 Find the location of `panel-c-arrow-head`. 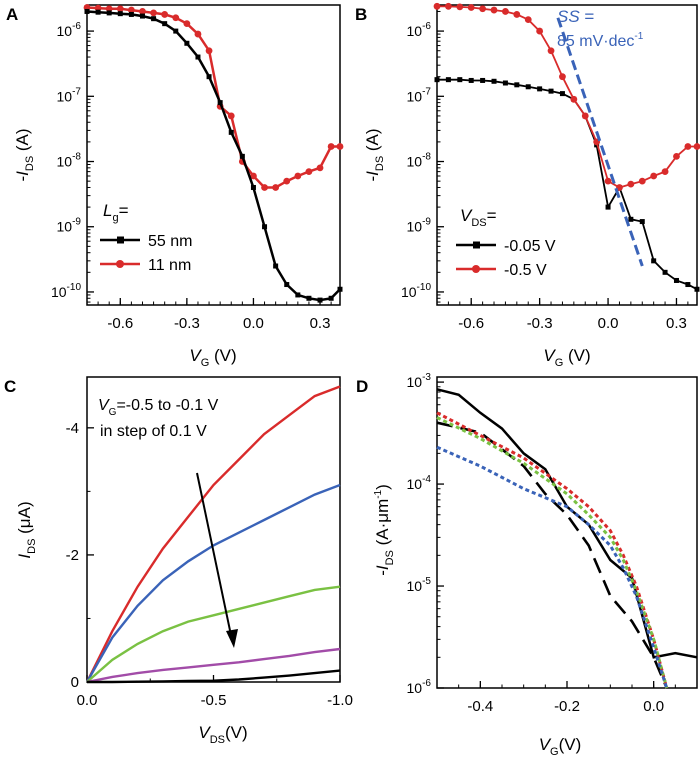

panel-c-arrow-head is located at coordinates (232, 638).